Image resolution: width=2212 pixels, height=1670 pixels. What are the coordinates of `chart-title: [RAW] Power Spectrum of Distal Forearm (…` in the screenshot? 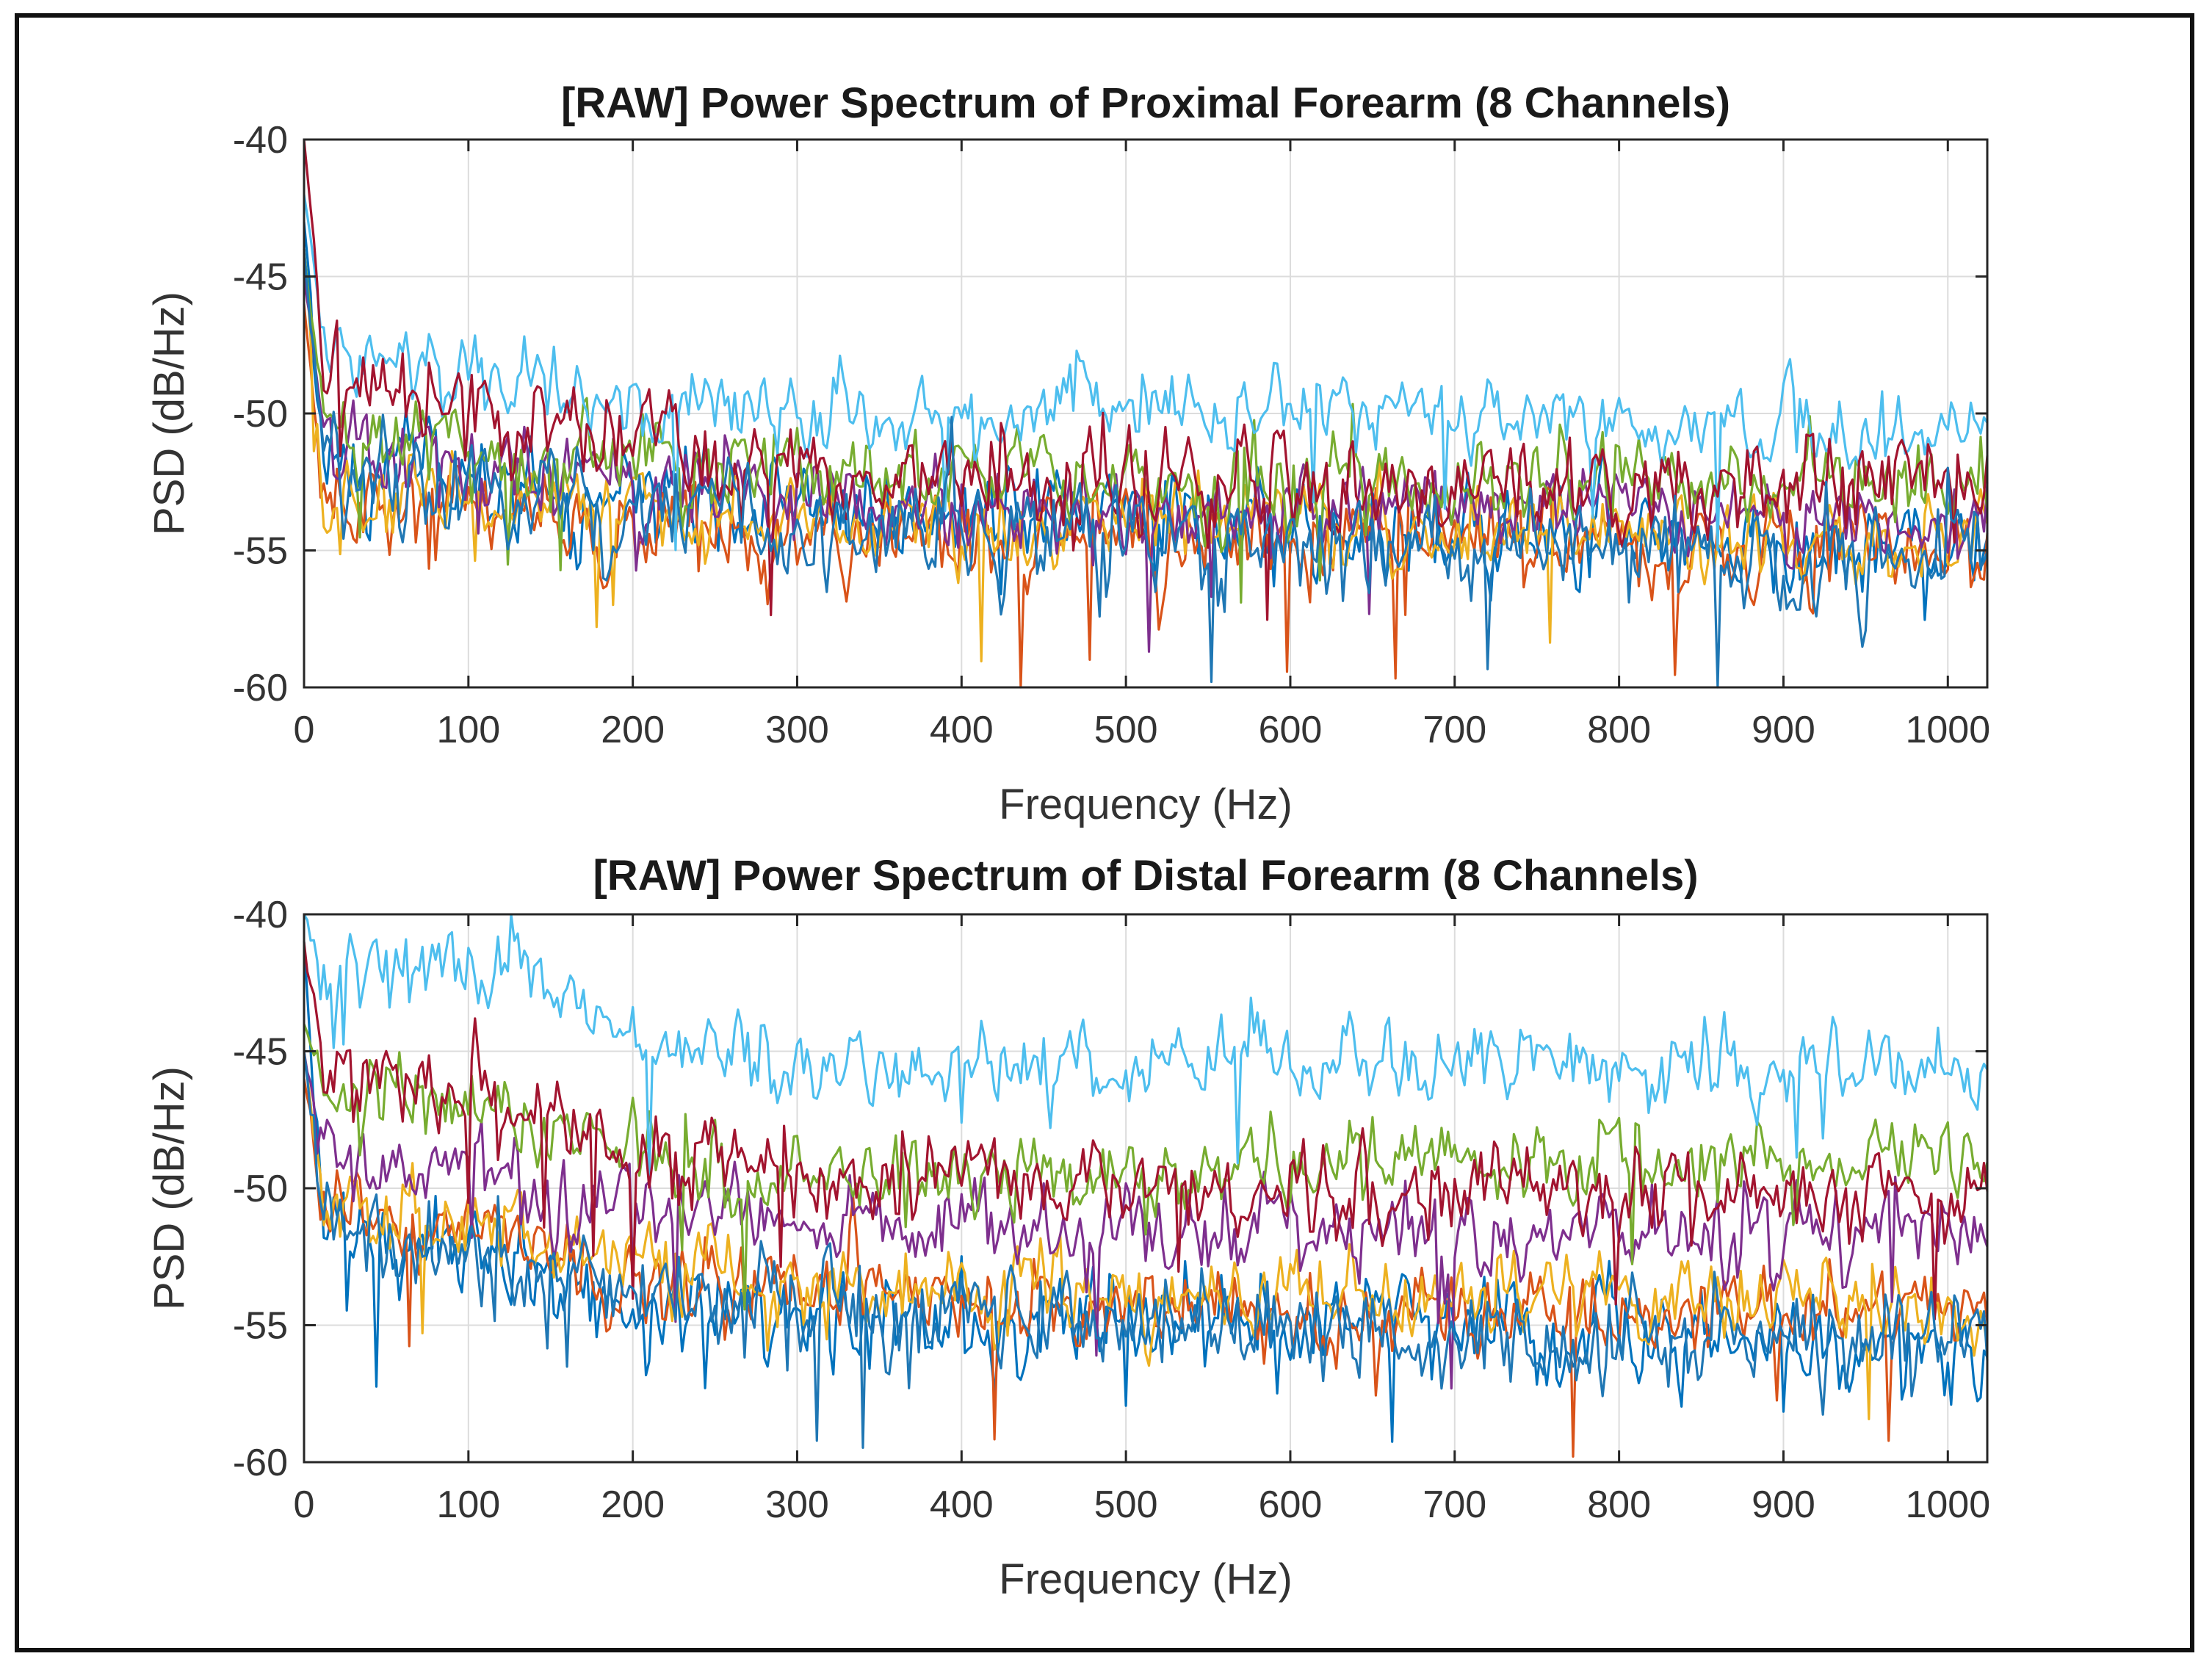 It's located at (1146, 876).